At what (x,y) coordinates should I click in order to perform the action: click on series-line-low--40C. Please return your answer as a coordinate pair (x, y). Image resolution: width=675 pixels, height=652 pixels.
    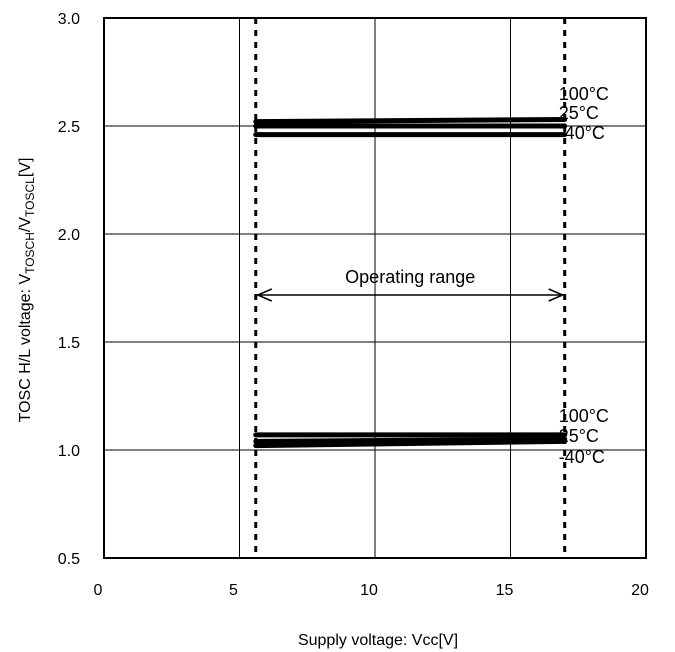
    Looking at the image, I should click on (410, 443).